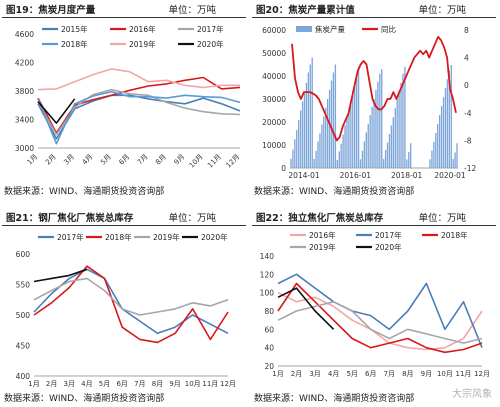 The width and height of the screenshot is (500, 407). What do you see at coordinates (472, 394) in the screenshot?
I see `watermark: 大宗风象` at bounding box center [472, 394].